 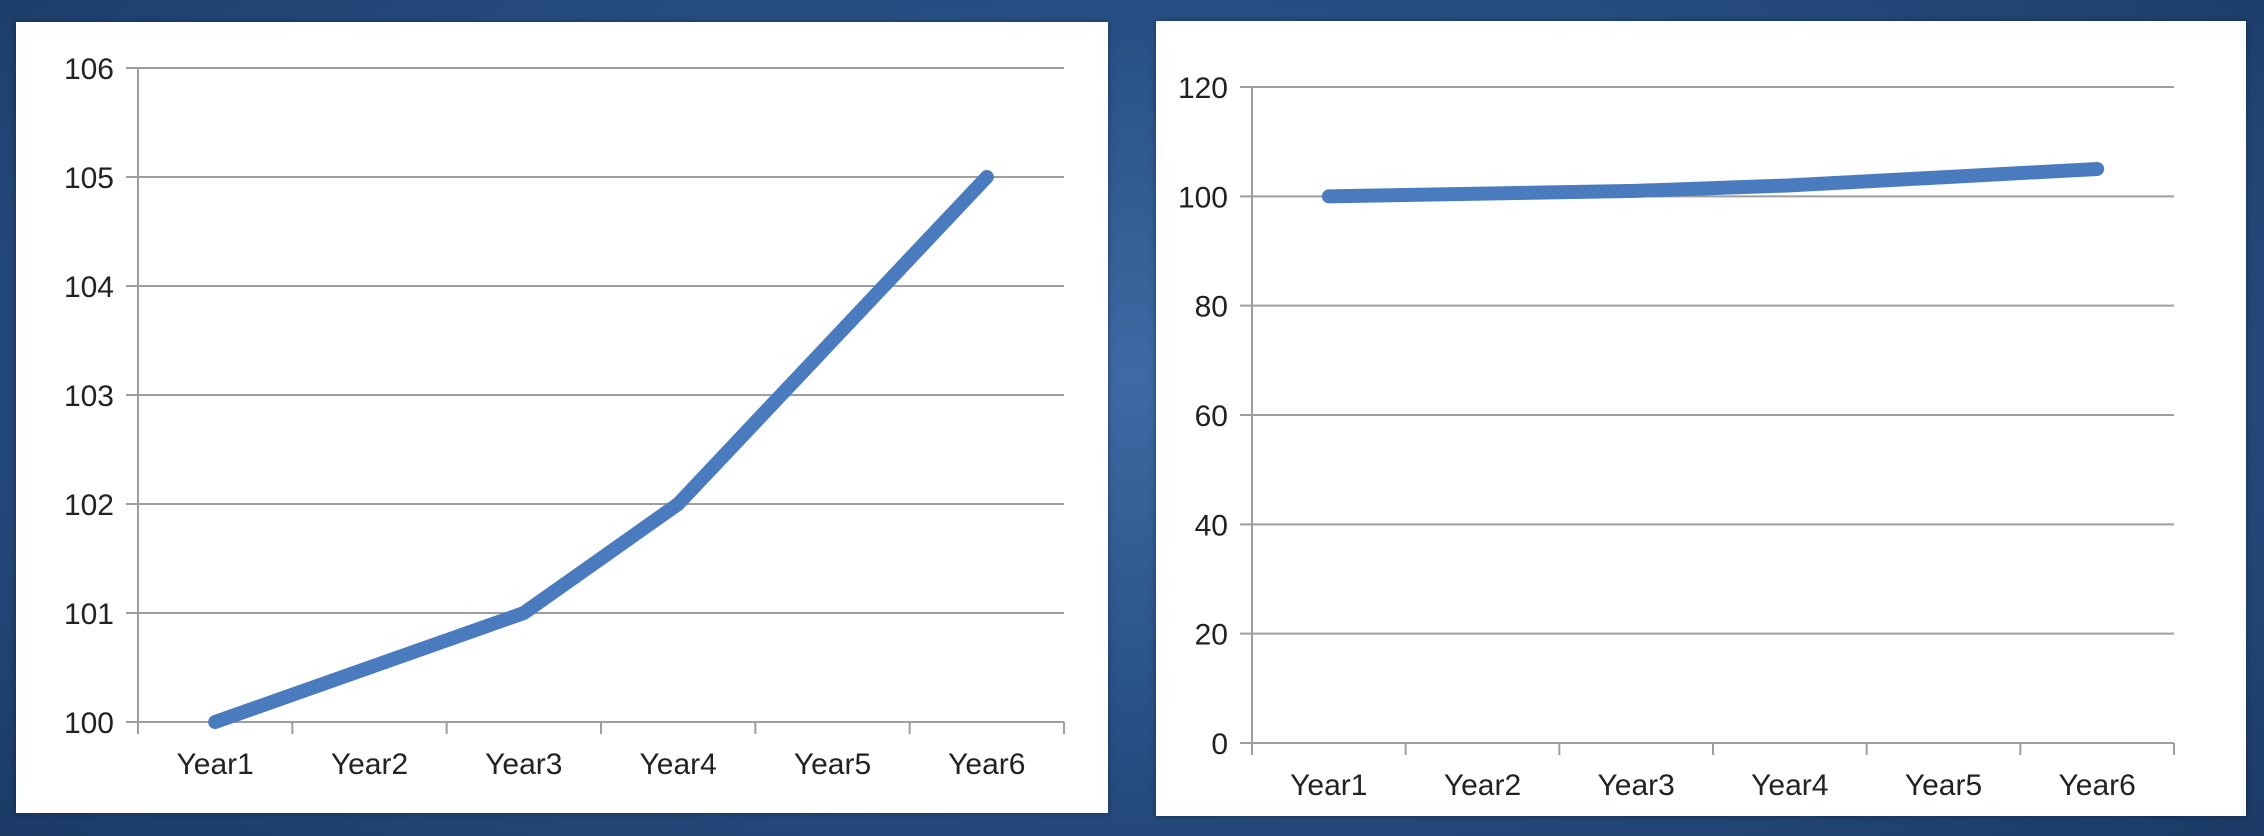 What do you see at coordinates (1203, 88) in the screenshot?
I see `y-tick-label: 120` at bounding box center [1203, 88].